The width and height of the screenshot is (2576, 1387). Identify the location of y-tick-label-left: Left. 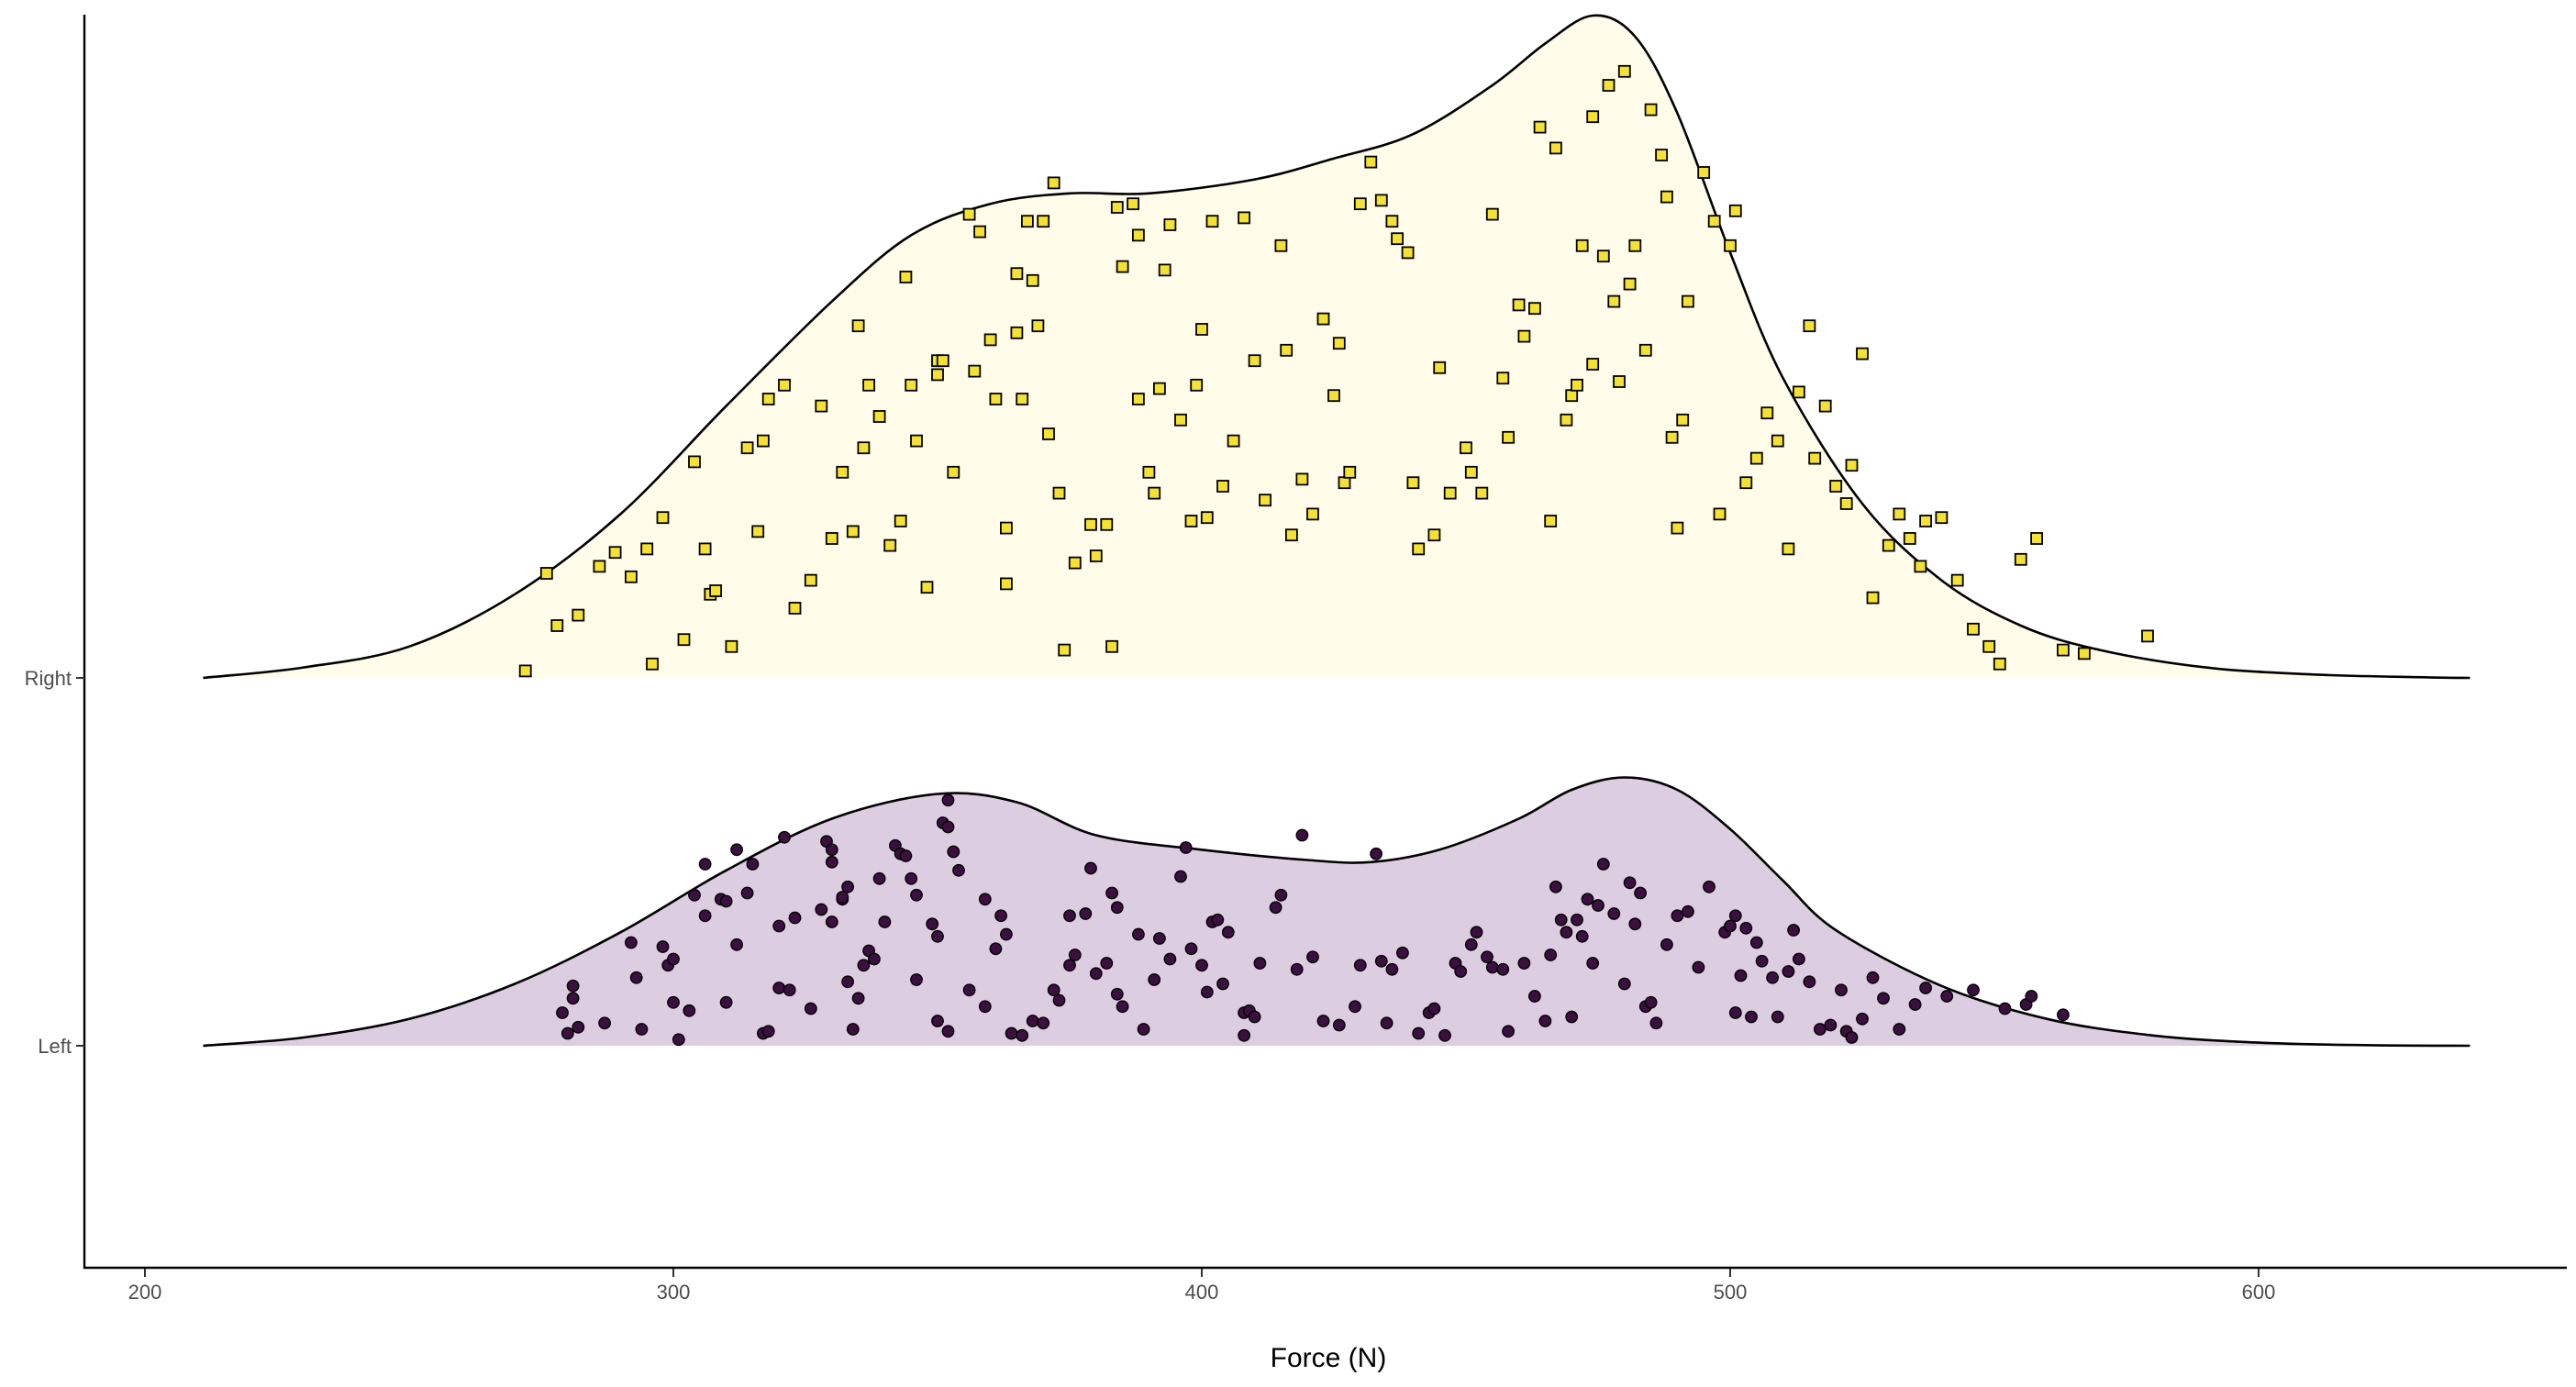
(55, 1046).